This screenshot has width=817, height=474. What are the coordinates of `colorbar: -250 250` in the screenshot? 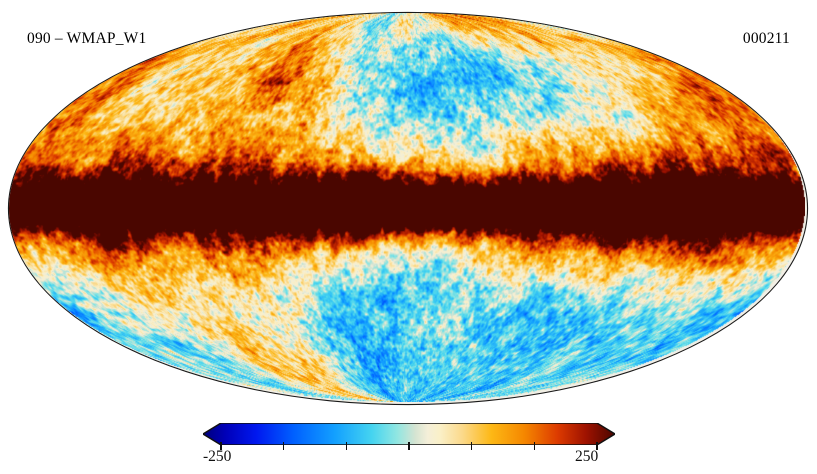 It's located at (408, 447).